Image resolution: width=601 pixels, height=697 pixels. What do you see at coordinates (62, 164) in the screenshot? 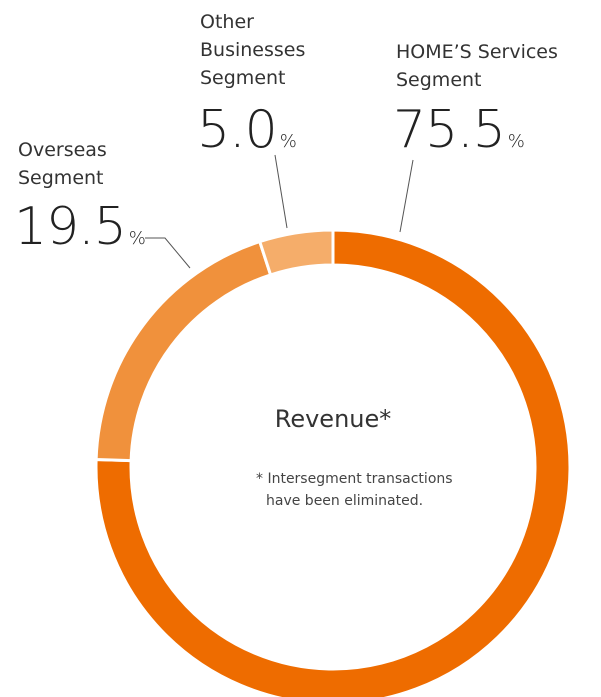
I see `category-label: Overseas Segment` at bounding box center [62, 164].